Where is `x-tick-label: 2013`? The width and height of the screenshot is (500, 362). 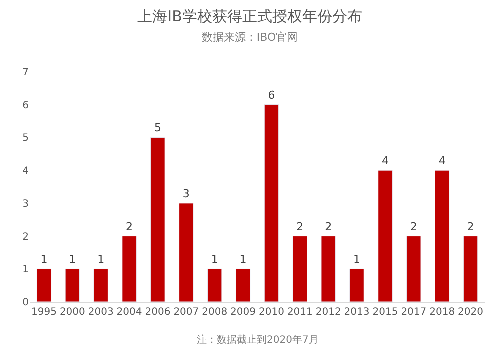
x-tick-label: 2013 is located at coordinates (357, 312).